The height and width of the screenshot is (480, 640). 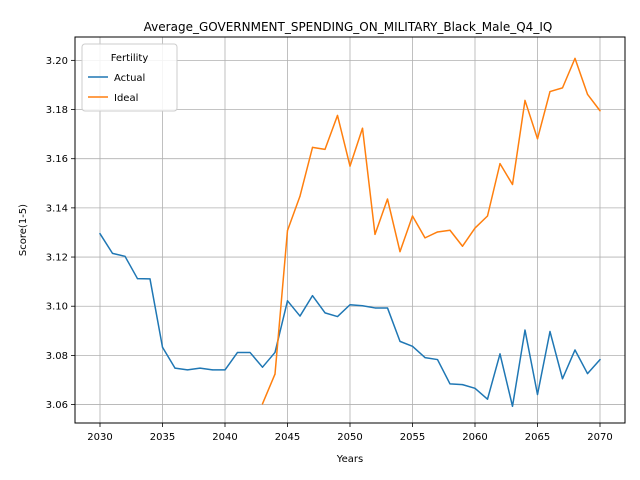 I want to click on x-tick-label: 2035, so click(x=162, y=437).